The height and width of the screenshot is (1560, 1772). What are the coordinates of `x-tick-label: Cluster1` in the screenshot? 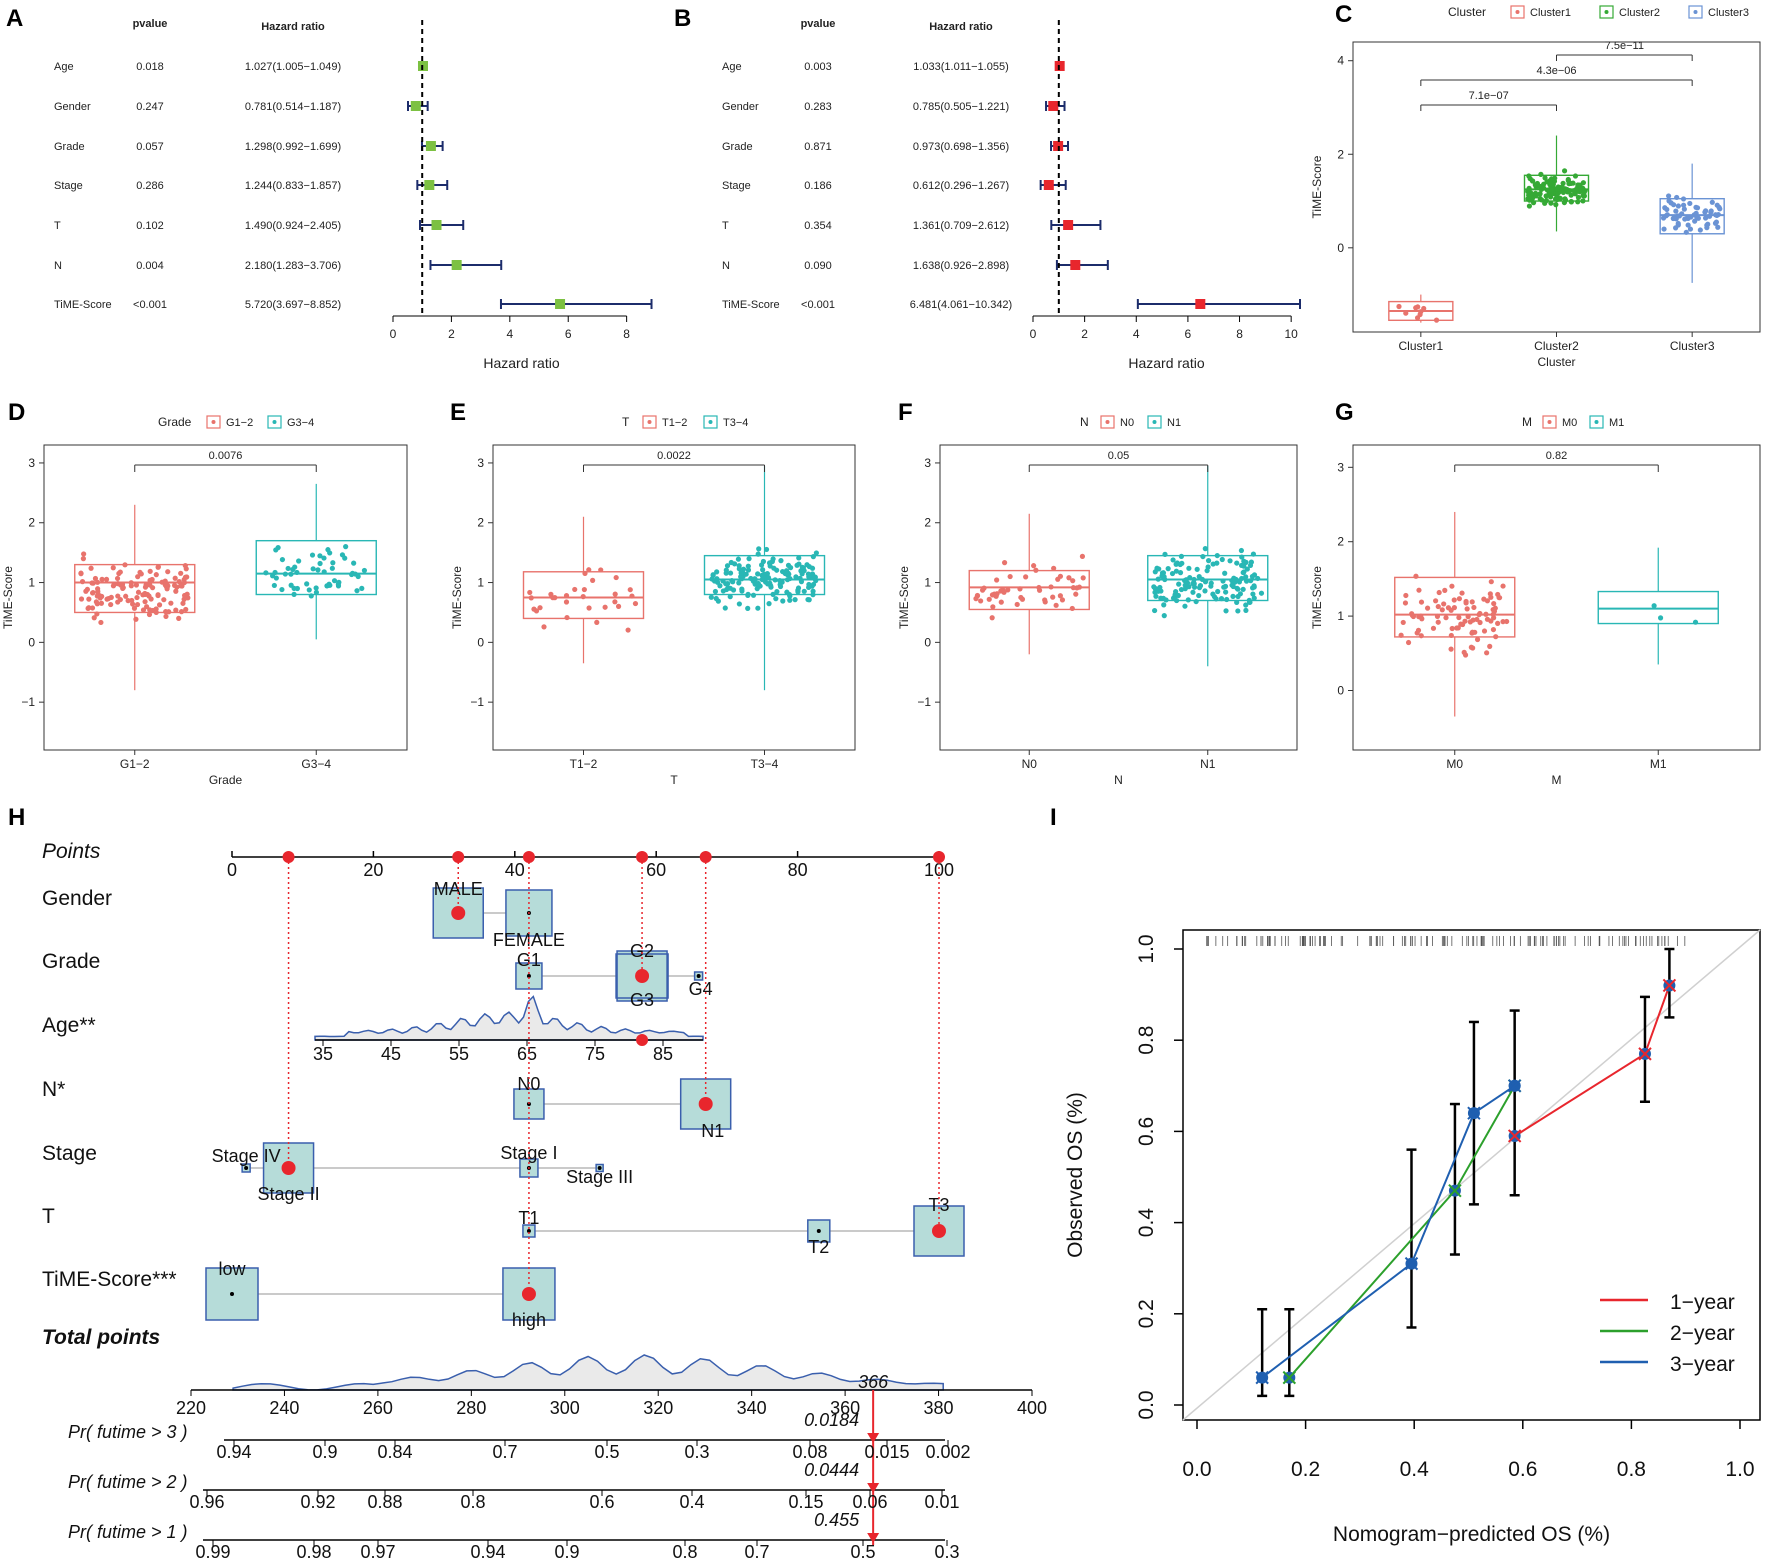 It's located at (1420, 346).